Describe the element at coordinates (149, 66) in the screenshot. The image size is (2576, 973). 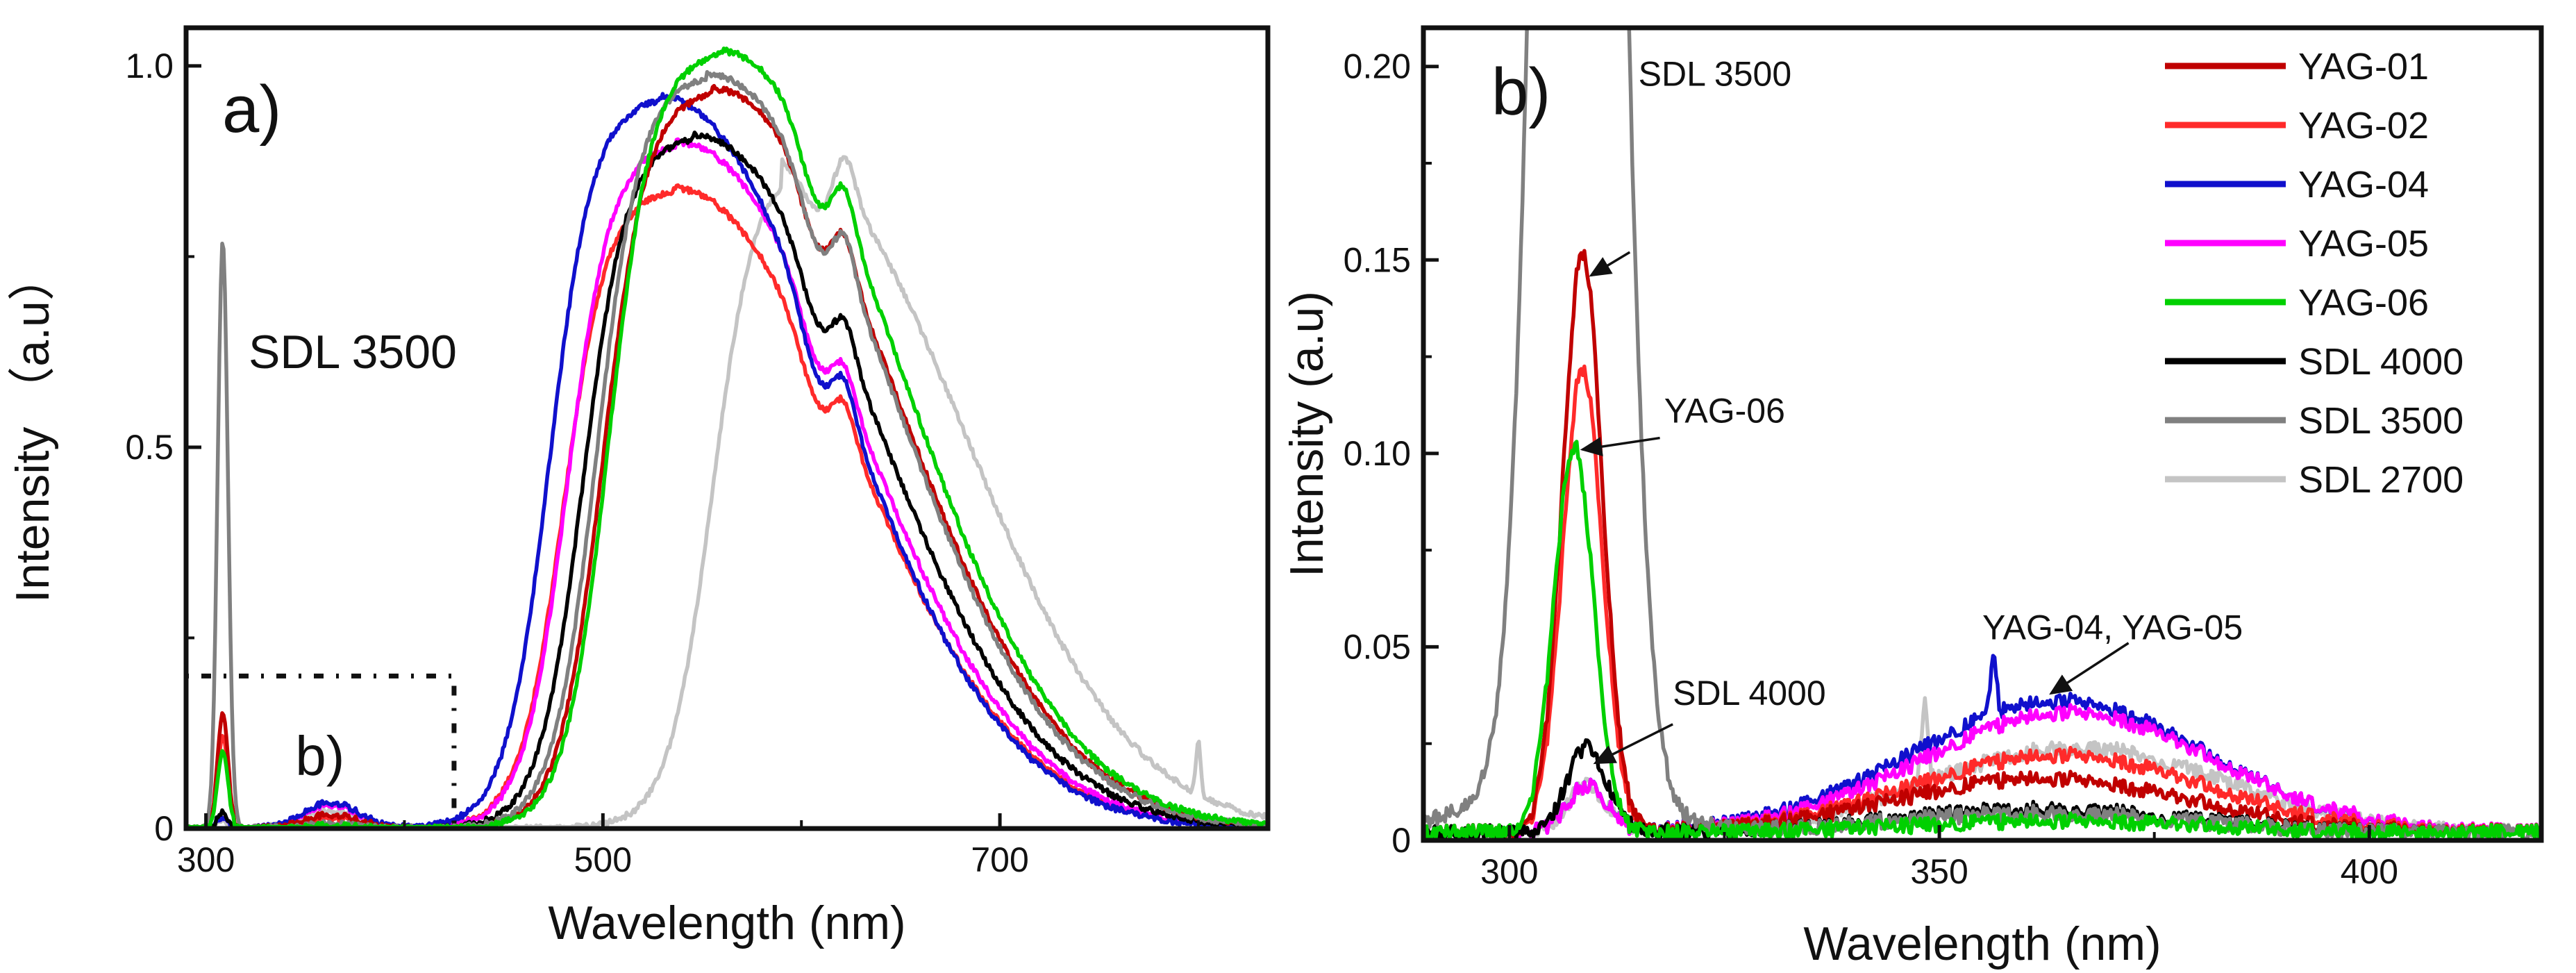
I see `a-y-tick-label: 1.0` at that location.